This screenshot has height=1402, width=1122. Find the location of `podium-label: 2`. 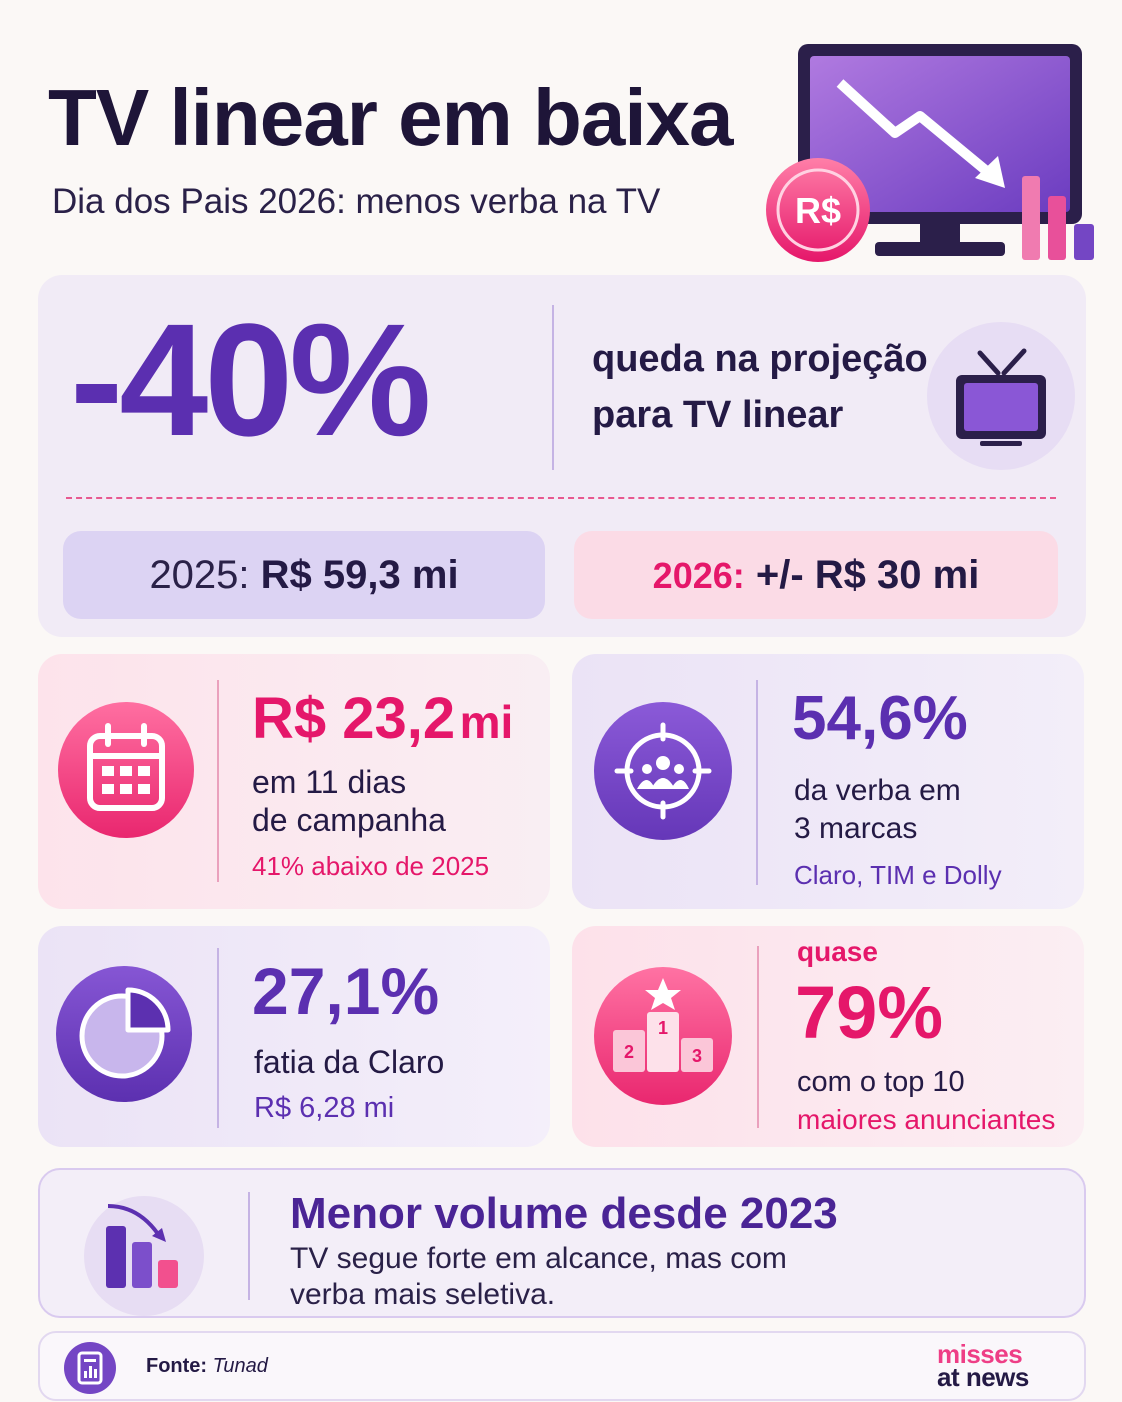

podium-label: 2 is located at coordinates (629, 1052).